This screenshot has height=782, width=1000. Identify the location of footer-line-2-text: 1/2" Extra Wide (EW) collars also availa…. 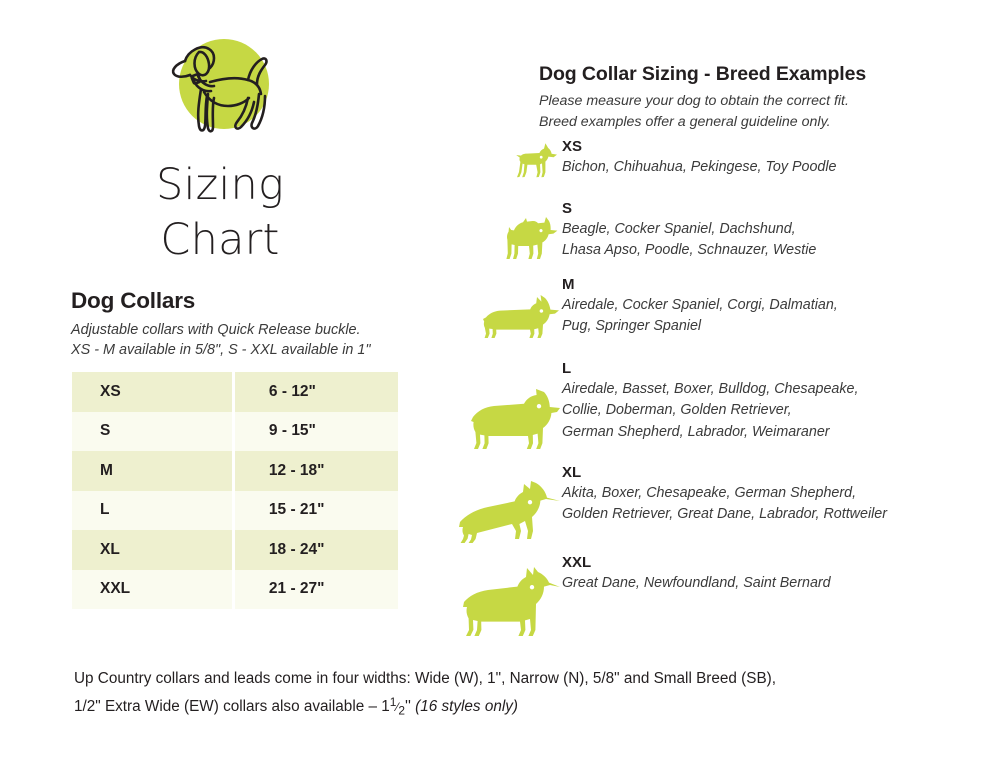
(232, 707).